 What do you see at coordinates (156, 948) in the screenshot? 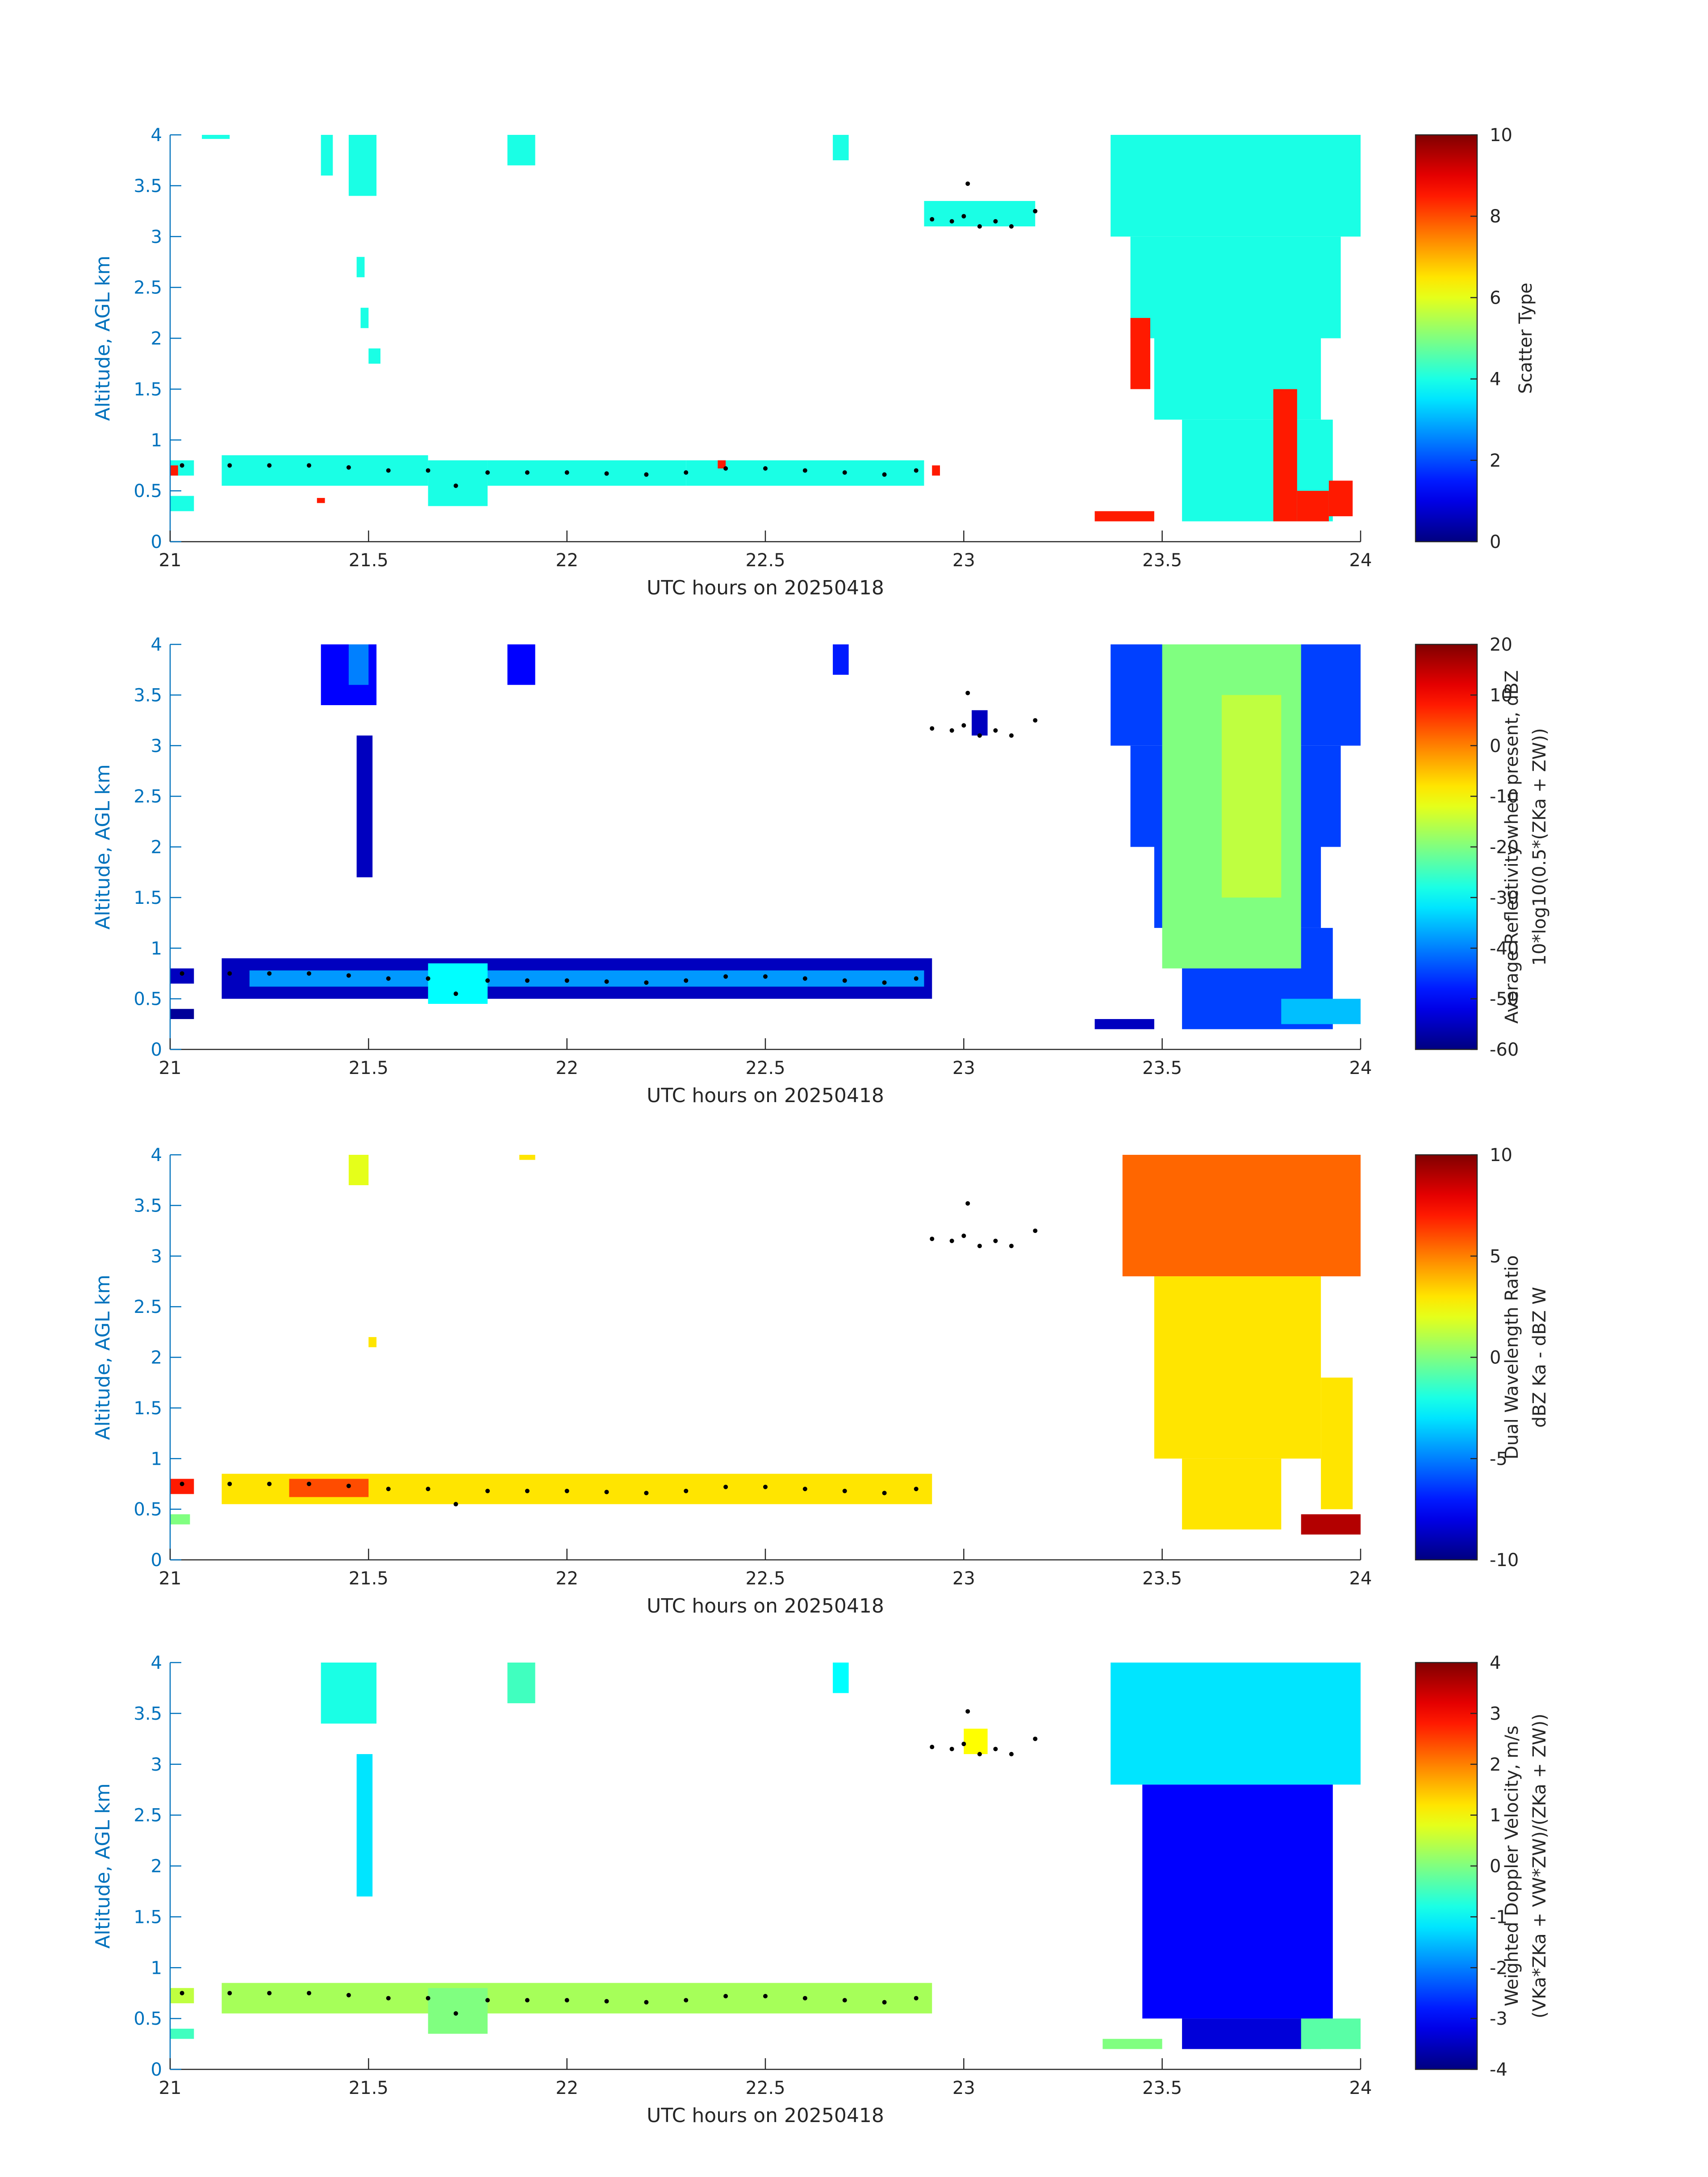
I see `y-tick-label: 1` at bounding box center [156, 948].